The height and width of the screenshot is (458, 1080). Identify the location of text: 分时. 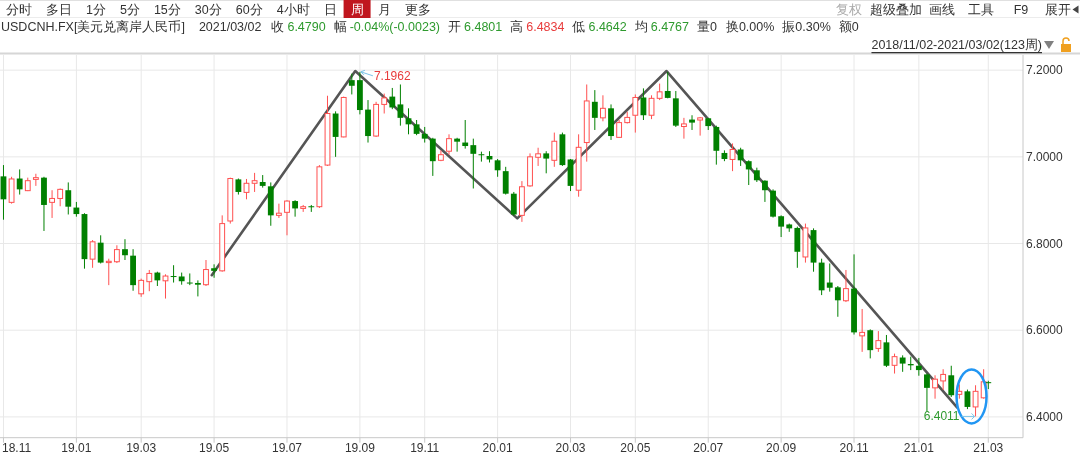
(19, 9).